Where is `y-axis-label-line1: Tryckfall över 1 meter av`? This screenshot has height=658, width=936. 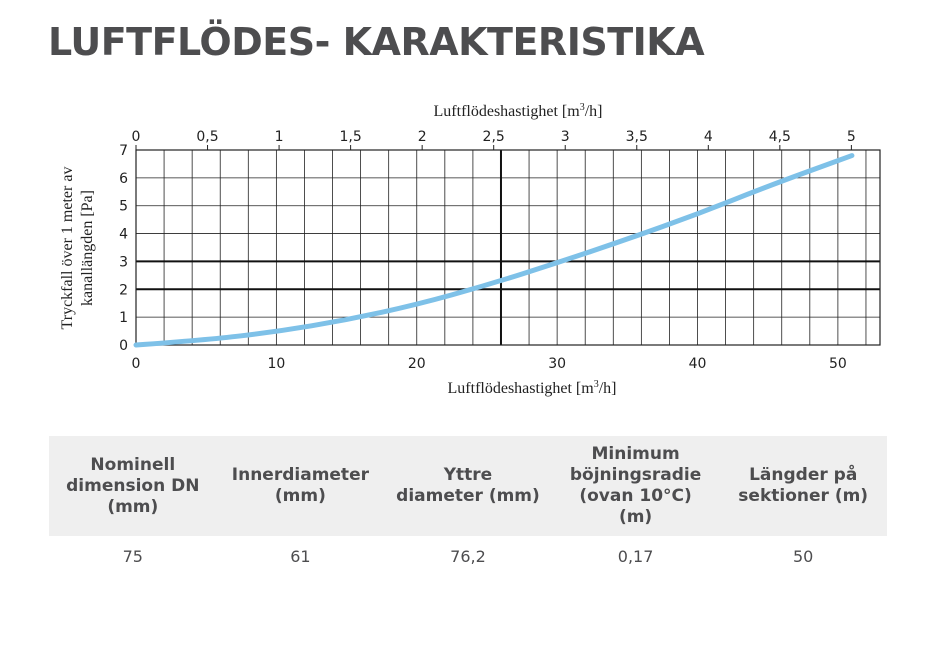
y-axis-label-line1: Tryckfall över 1 meter av is located at coordinates (67, 248).